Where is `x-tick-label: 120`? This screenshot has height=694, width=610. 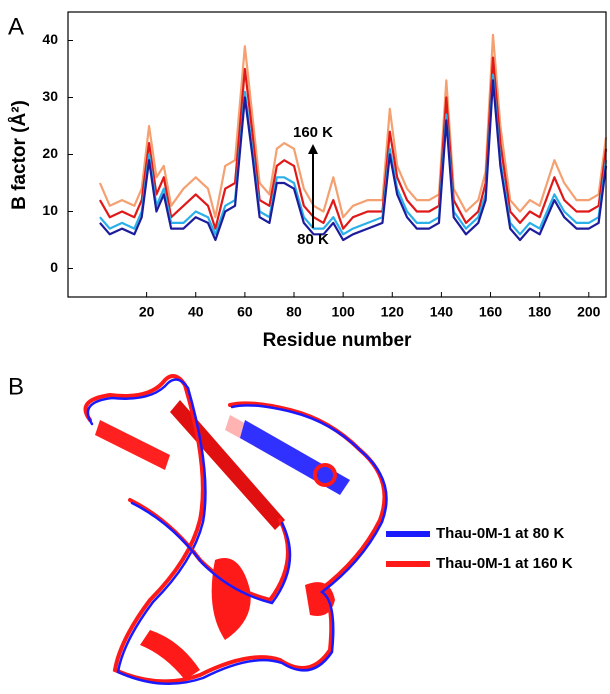 x-tick-label: 120 is located at coordinates (393, 312).